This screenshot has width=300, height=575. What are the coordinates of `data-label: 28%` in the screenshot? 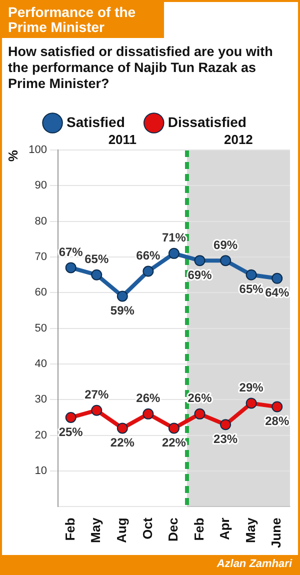 It's located at (277, 421).